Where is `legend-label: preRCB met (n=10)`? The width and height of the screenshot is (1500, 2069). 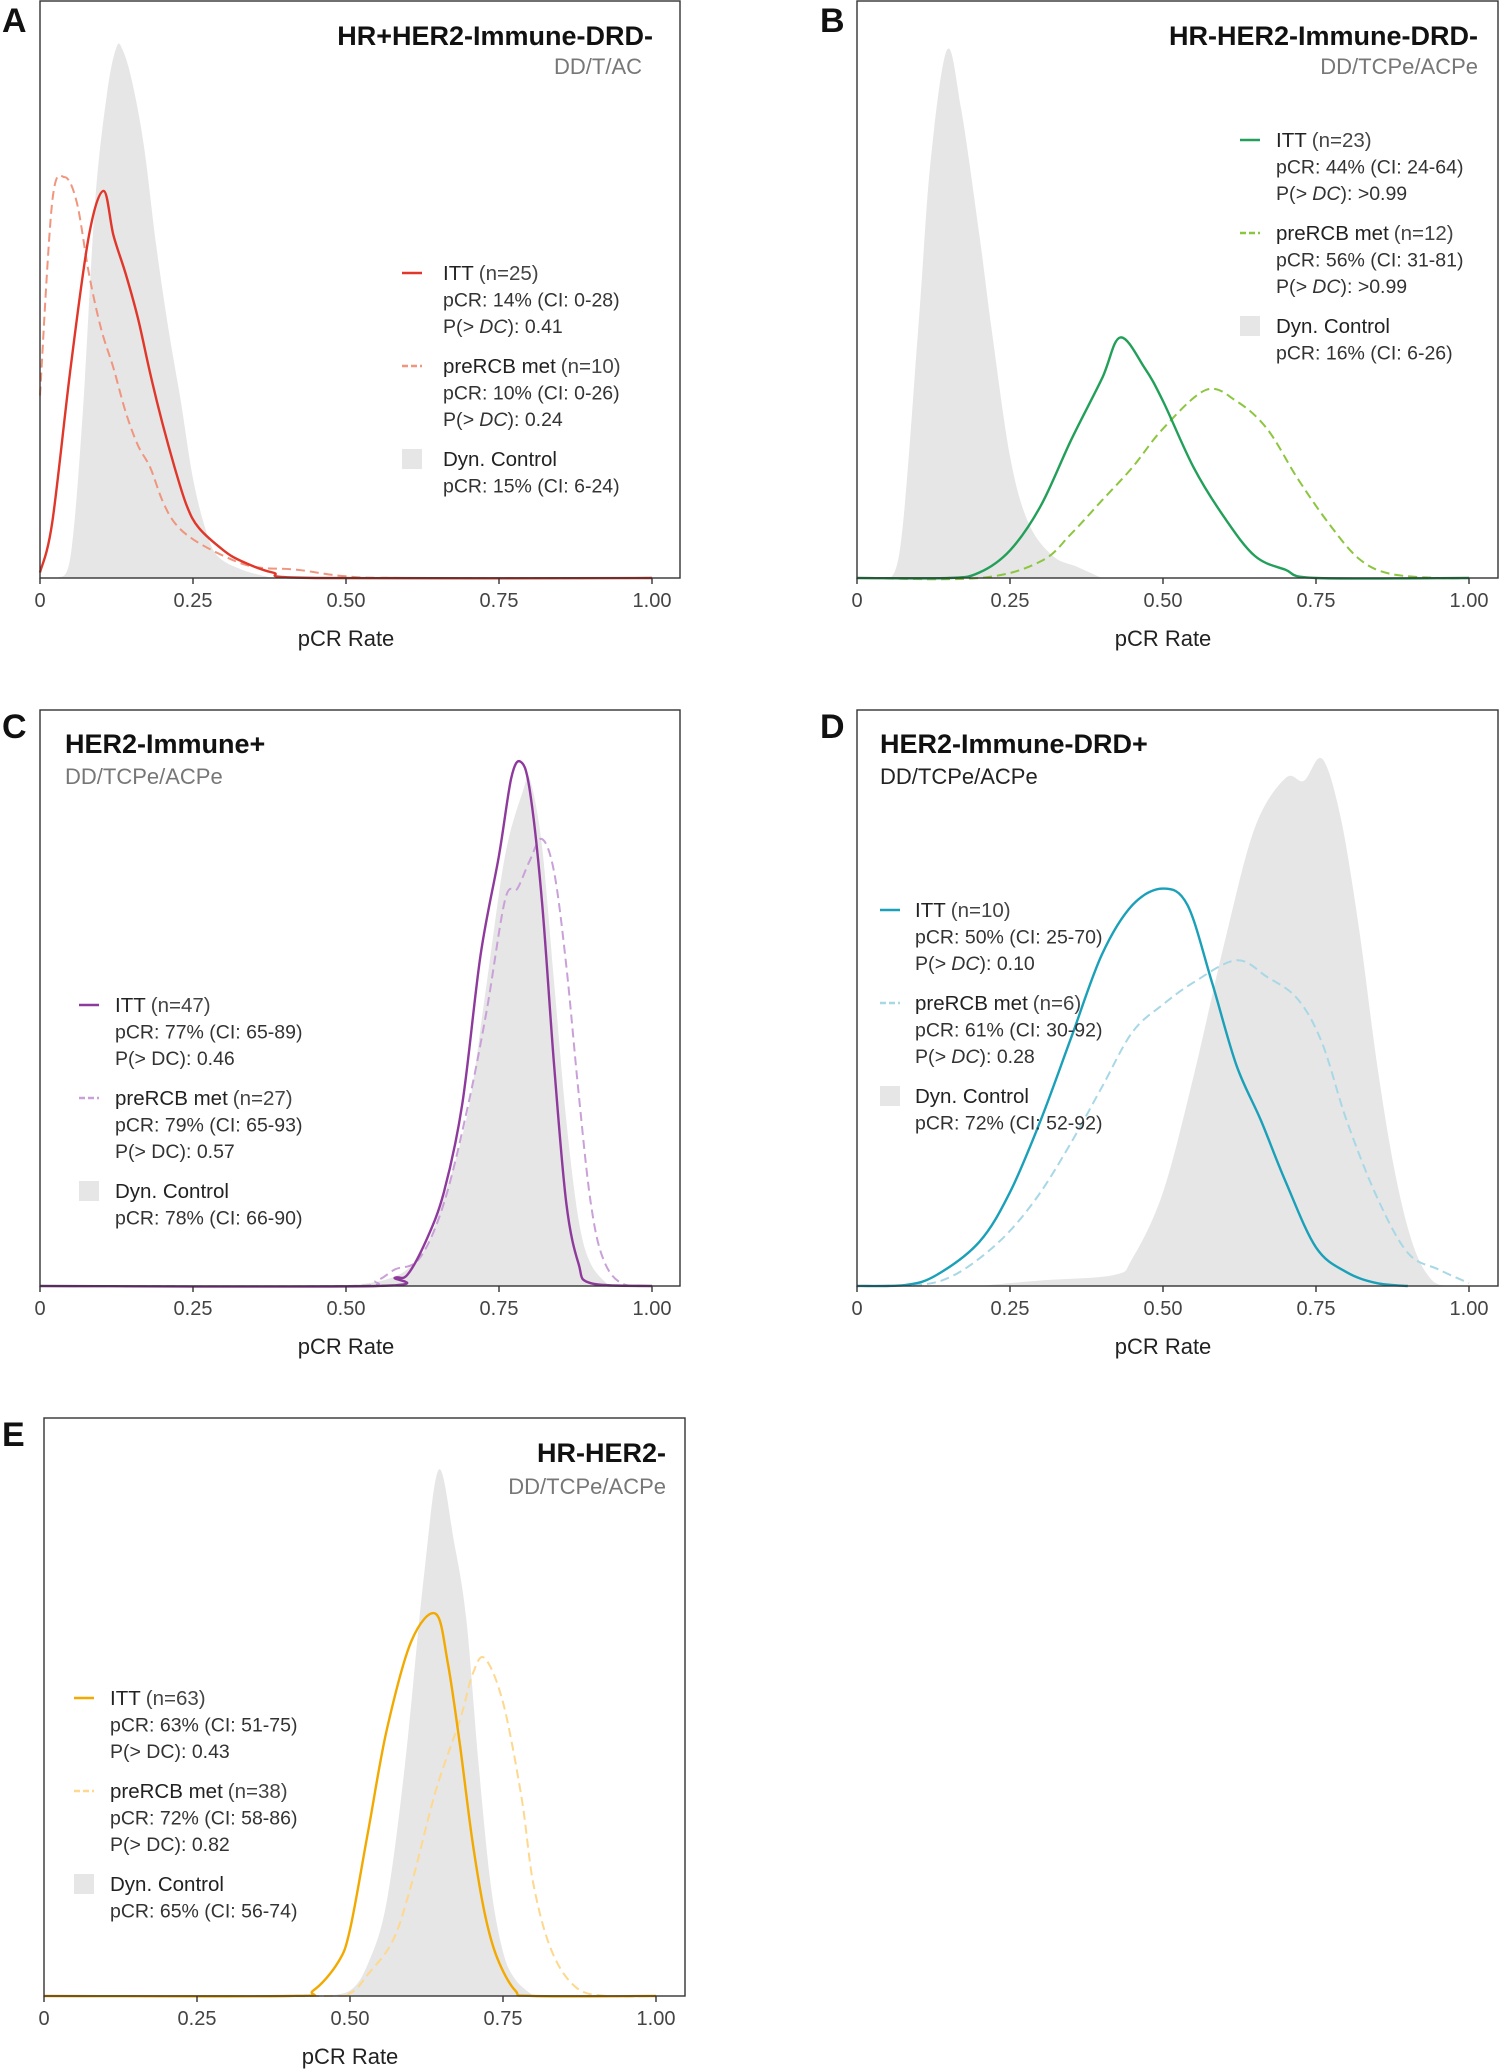
legend-label: preRCB met (n=10) is located at coordinates (532, 366).